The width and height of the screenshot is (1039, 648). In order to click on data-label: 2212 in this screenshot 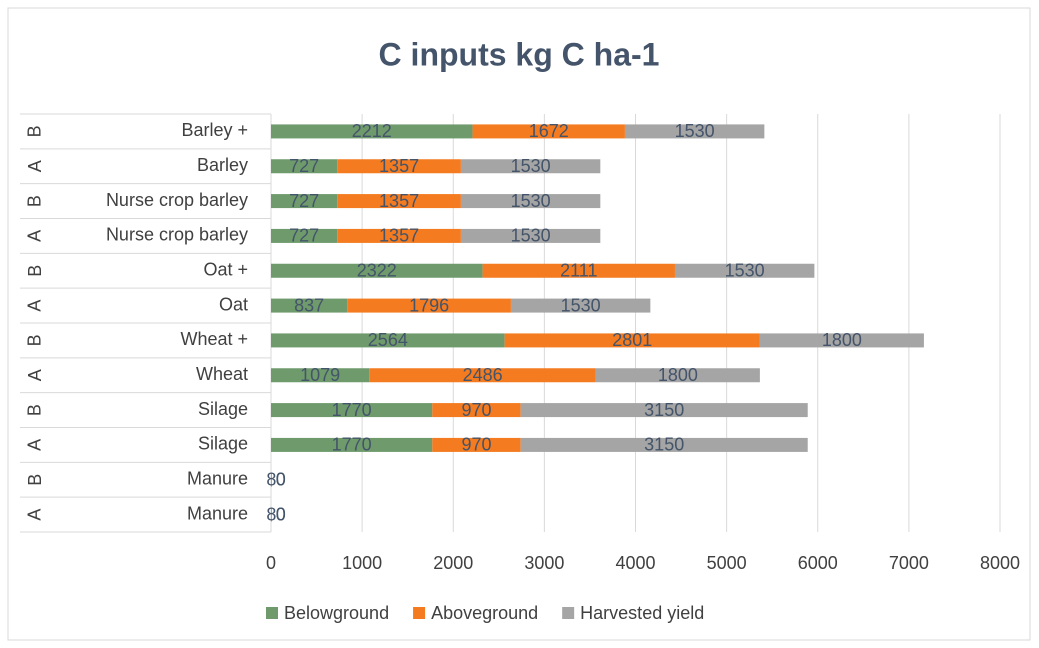, I will do `click(372, 131)`.